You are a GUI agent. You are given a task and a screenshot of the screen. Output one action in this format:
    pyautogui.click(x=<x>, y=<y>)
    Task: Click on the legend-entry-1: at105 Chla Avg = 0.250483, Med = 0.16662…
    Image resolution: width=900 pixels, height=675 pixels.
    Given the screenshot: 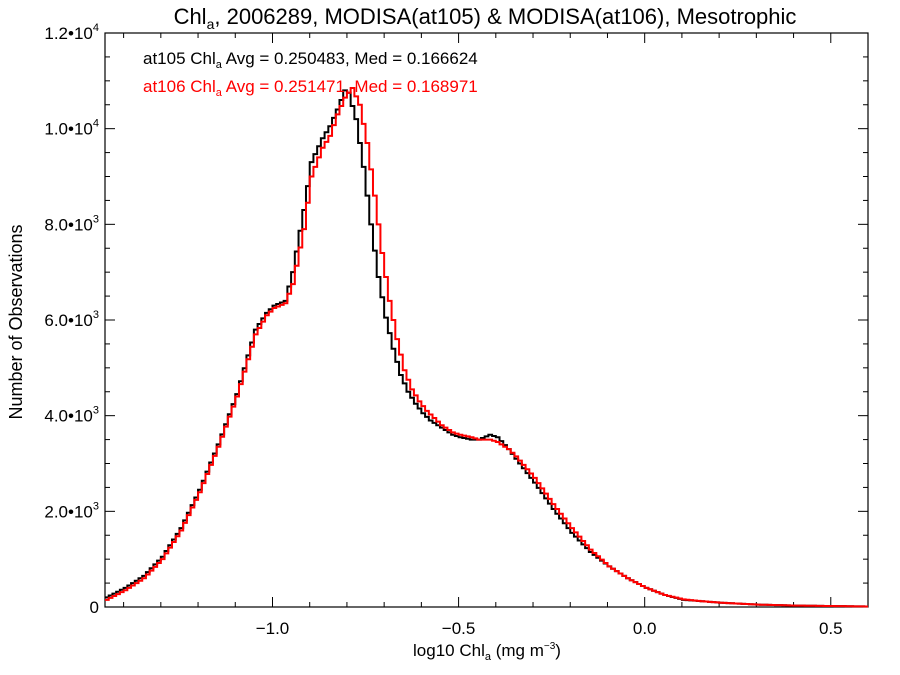 What is the action you would take?
    pyautogui.click(x=310, y=60)
    